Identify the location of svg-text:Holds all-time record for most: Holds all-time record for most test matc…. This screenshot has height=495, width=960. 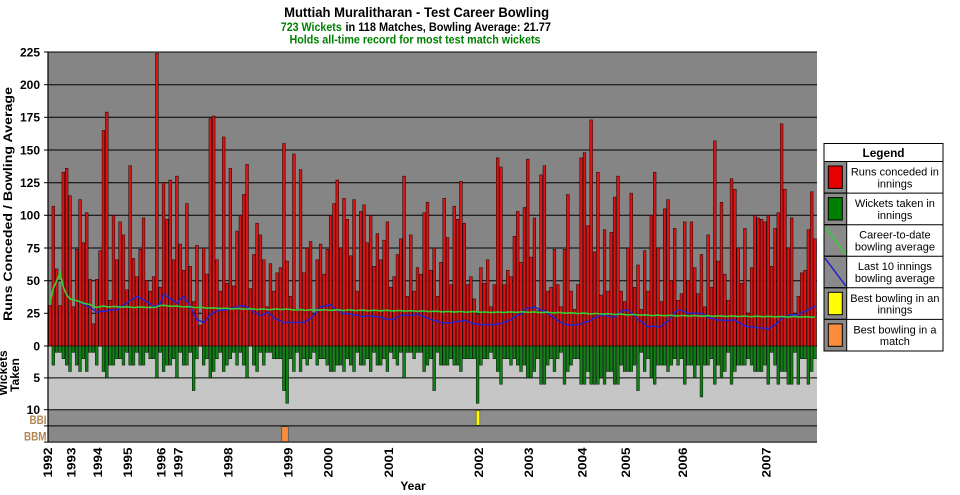
(415, 41).